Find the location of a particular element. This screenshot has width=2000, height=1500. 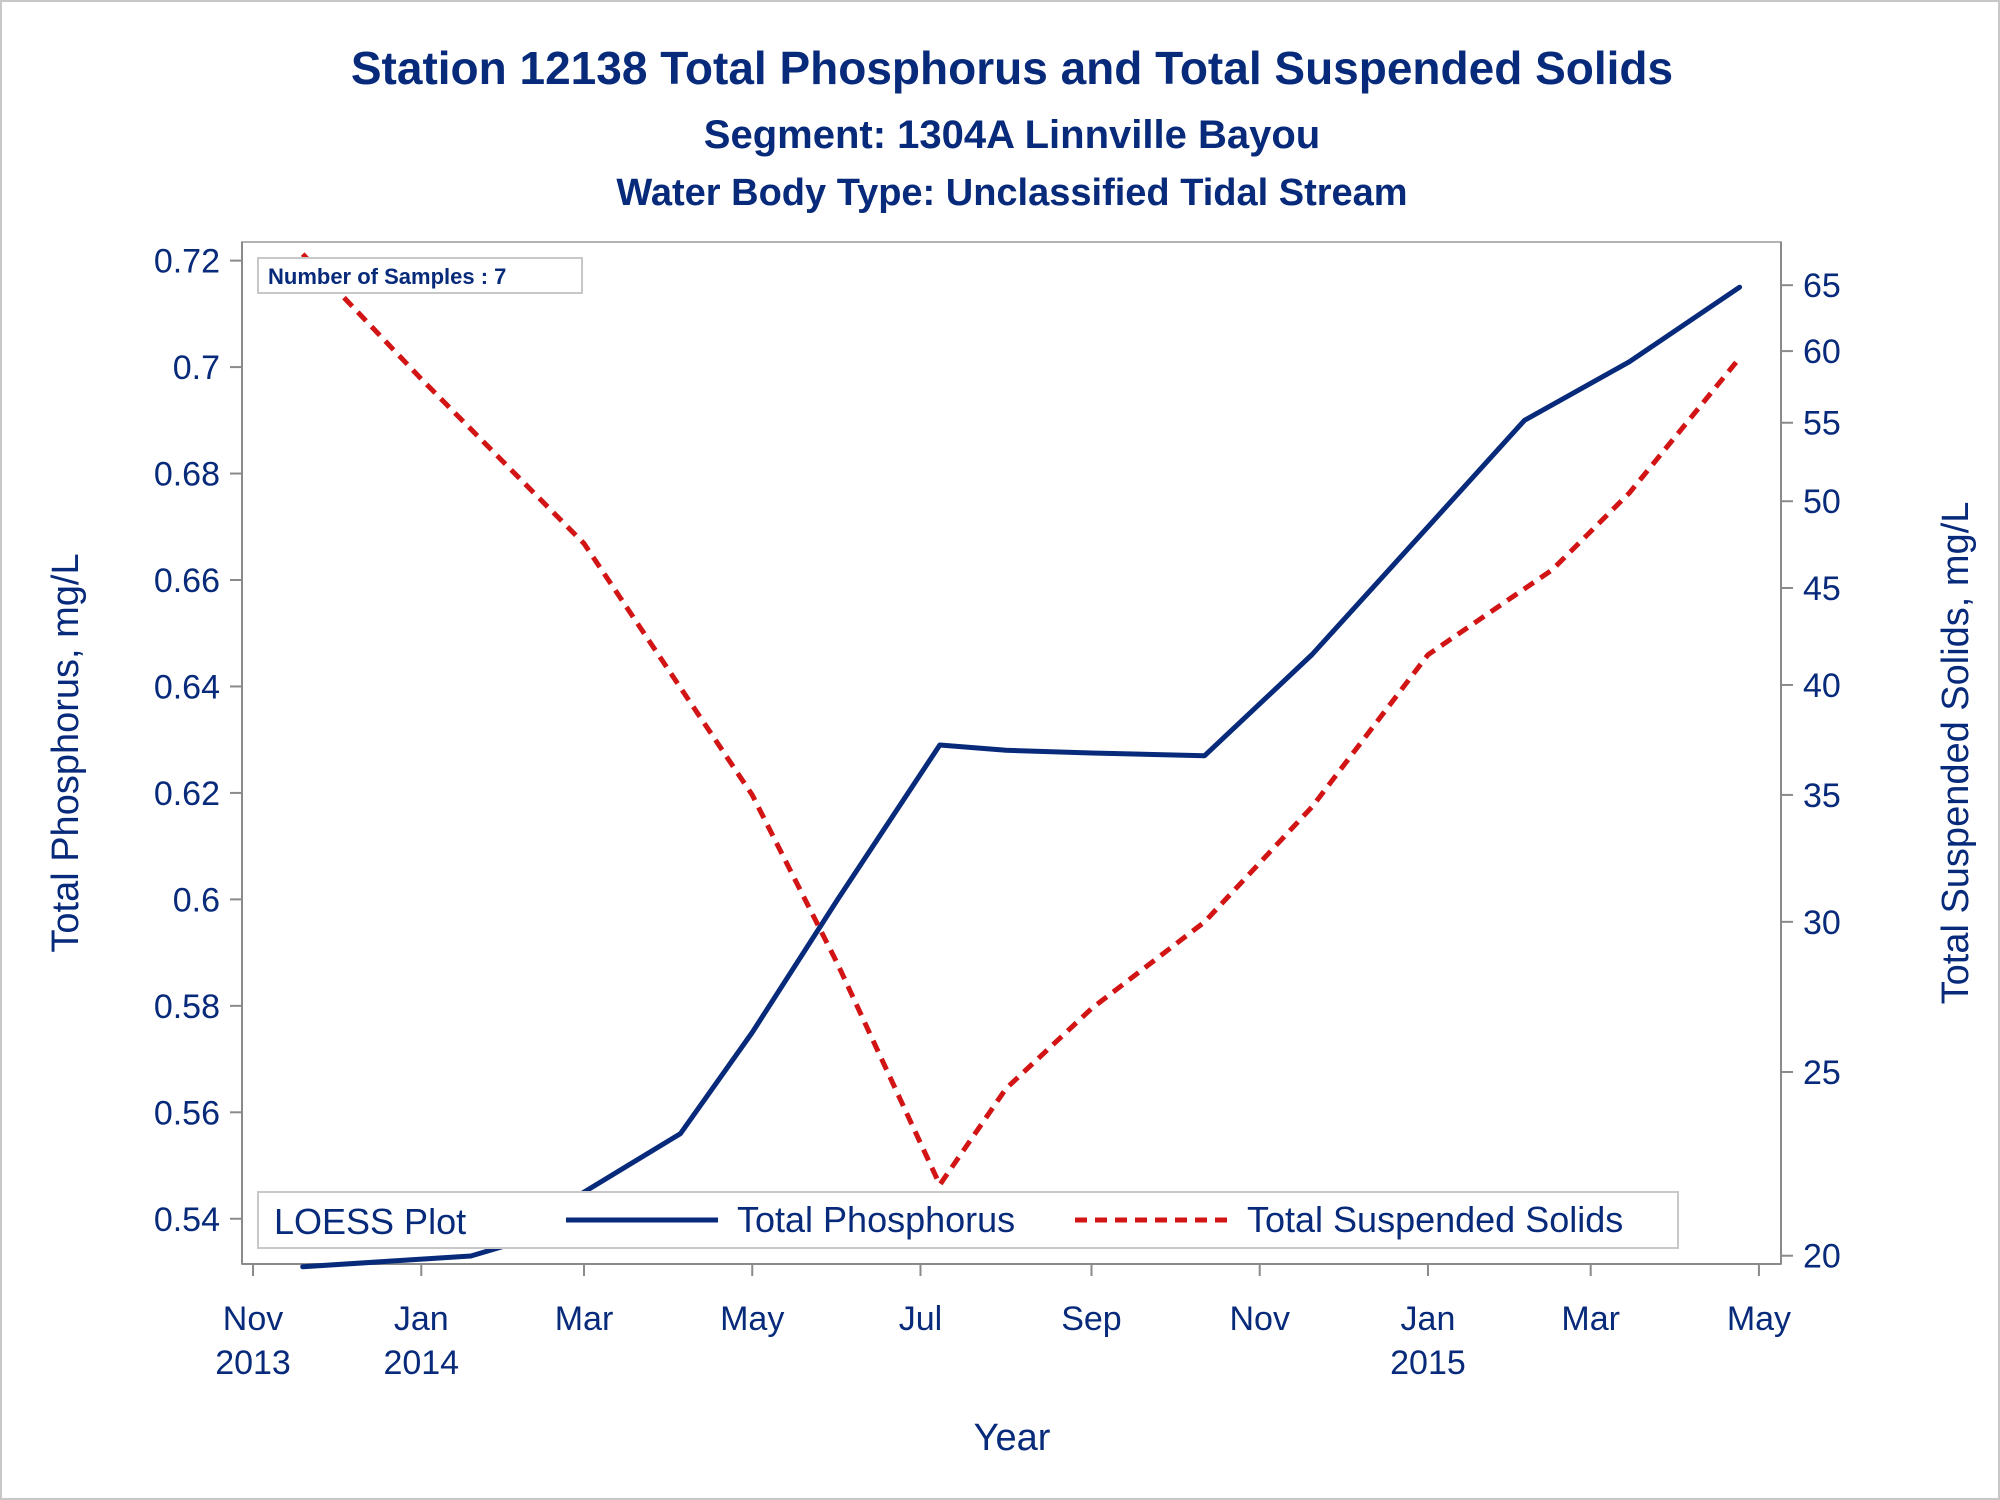

y-right-tick-label-1: 25 is located at coordinates (1822, 1073).